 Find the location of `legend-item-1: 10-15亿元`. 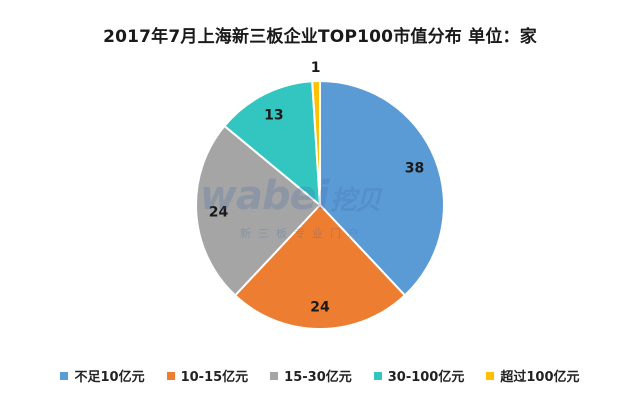

legend-item-1: 10-15亿元 is located at coordinates (207, 375).